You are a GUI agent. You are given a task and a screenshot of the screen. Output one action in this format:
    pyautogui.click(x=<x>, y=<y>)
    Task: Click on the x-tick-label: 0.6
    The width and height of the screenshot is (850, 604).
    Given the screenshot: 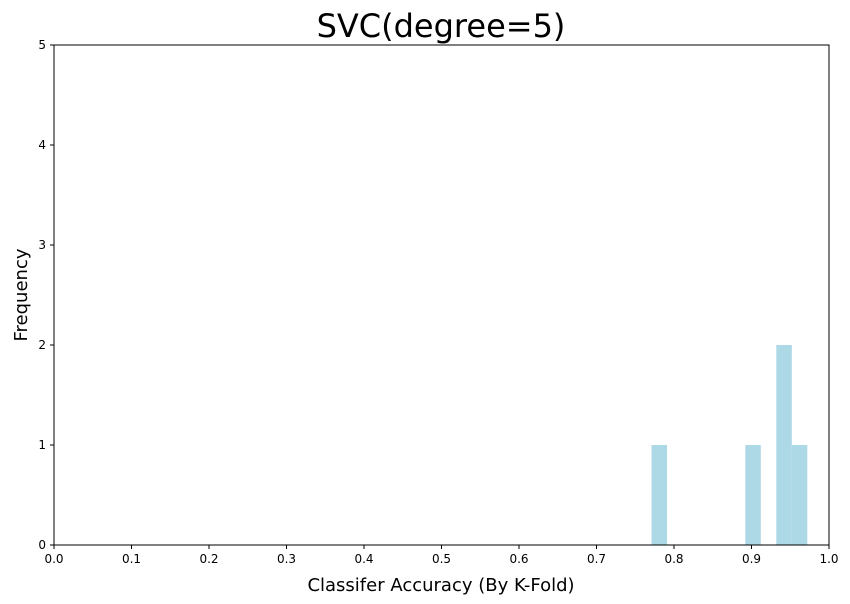 What is the action you would take?
    pyautogui.click(x=518, y=559)
    